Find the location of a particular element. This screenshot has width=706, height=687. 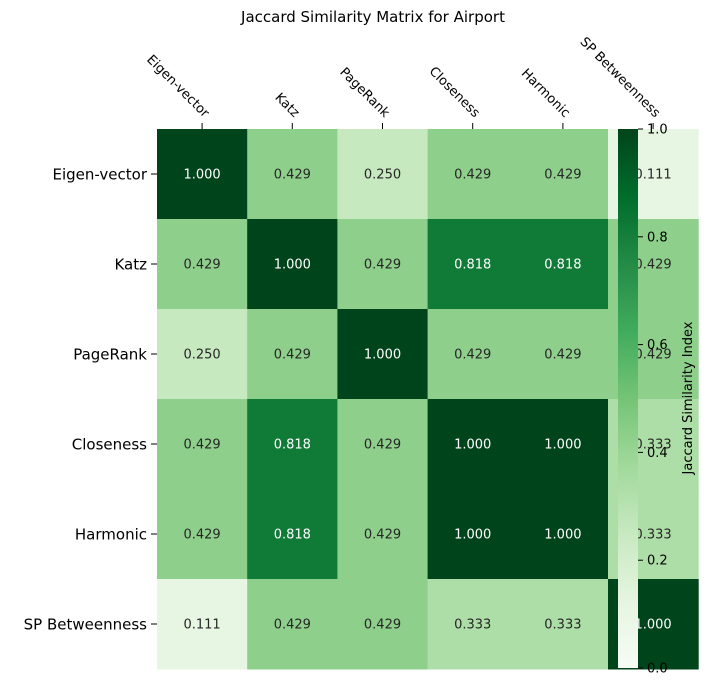

colorbar is located at coordinates (628, 398).